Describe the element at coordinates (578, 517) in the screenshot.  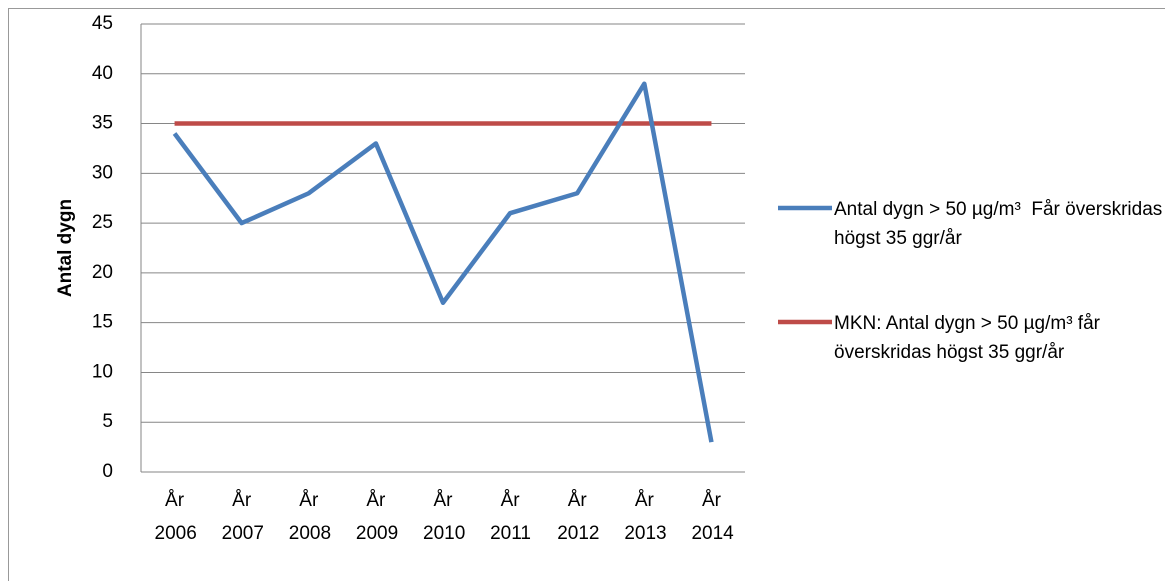
I see `x-tick-label: År 2012` at that location.